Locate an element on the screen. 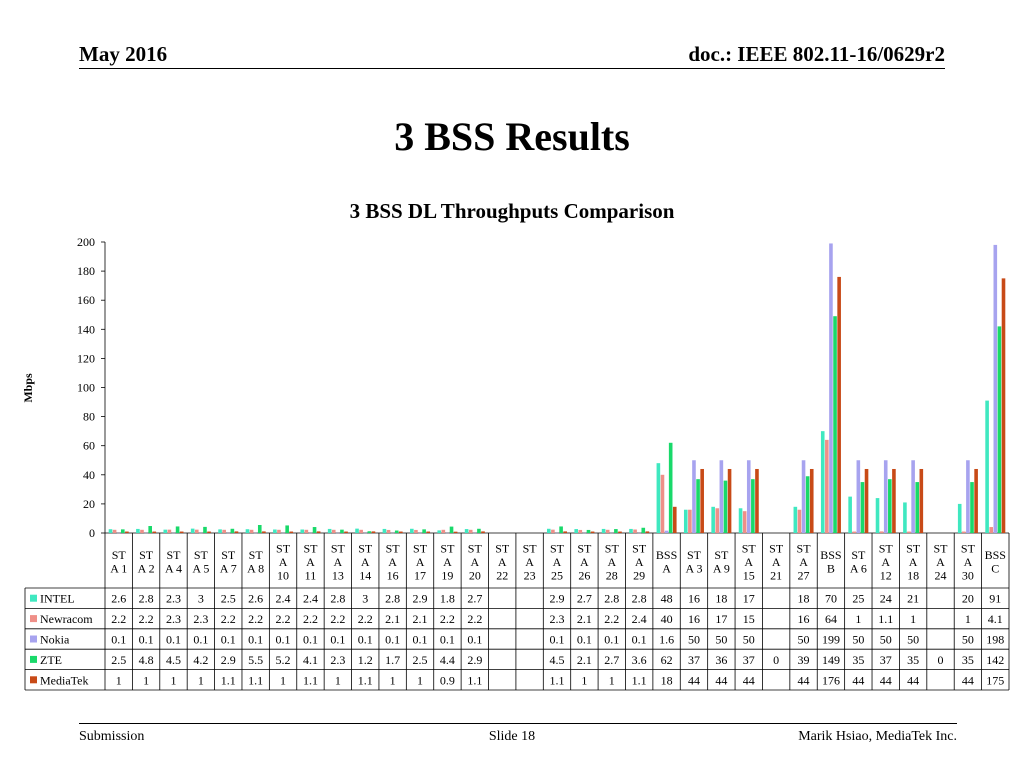 This screenshot has height=768, width=1024. data-value: 44 is located at coordinates (749, 680).